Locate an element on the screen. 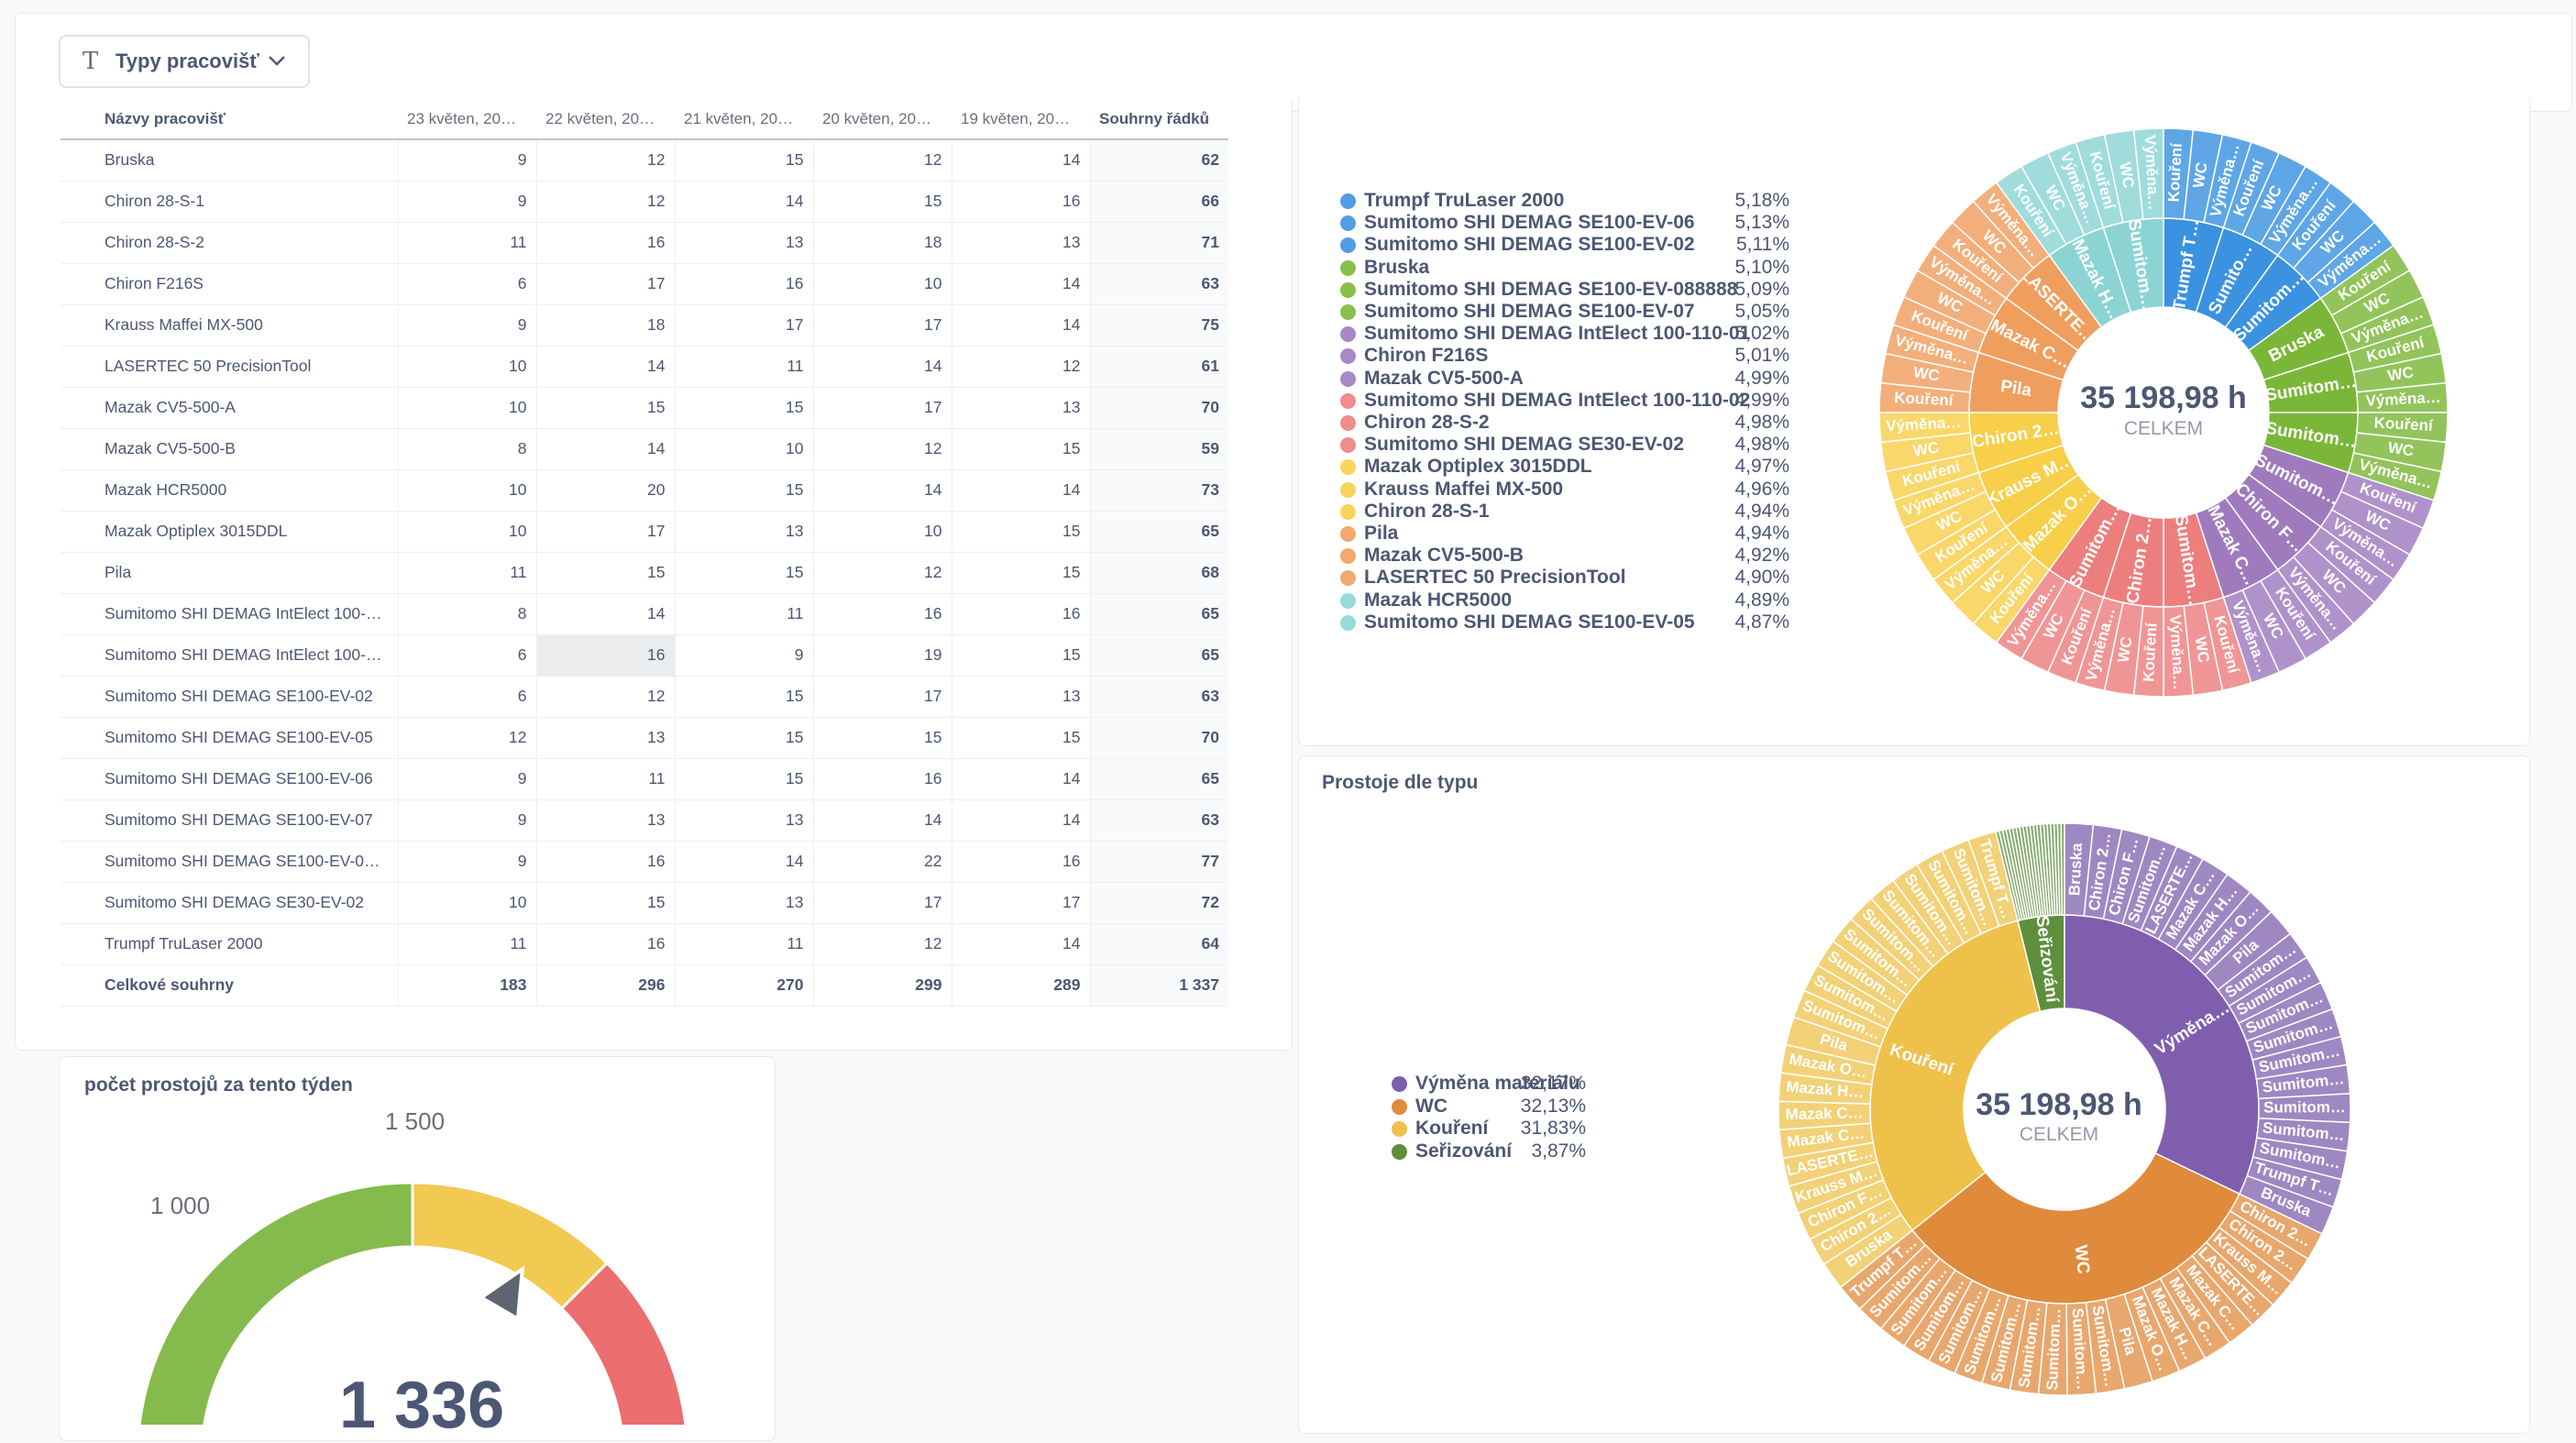 The width and height of the screenshot is (2576, 1443). row-total-cell: 62 is located at coordinates (1159, 161).